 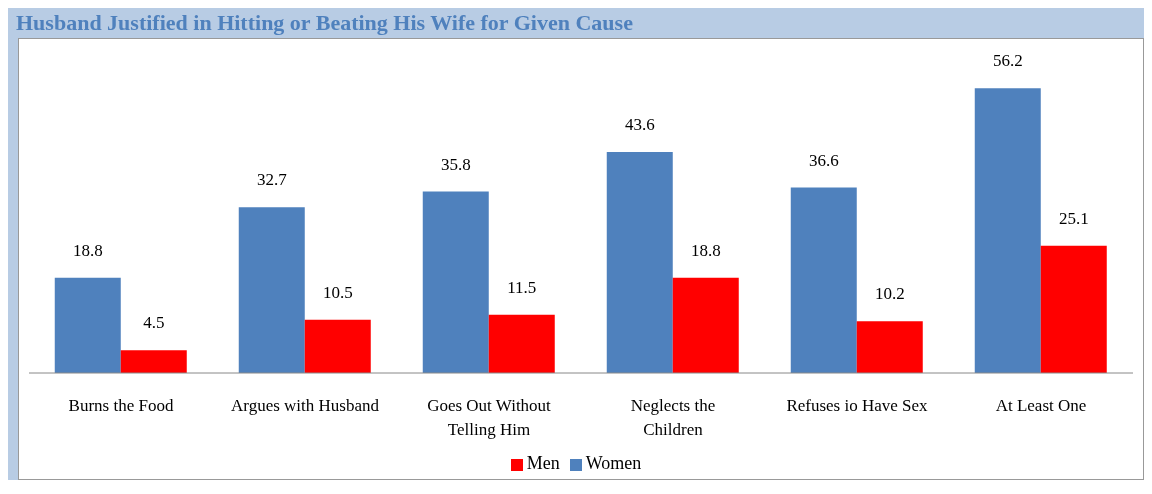 I want to click on x-tick-label: Goes Out Without Telling Him, so click(x=489, y=417).